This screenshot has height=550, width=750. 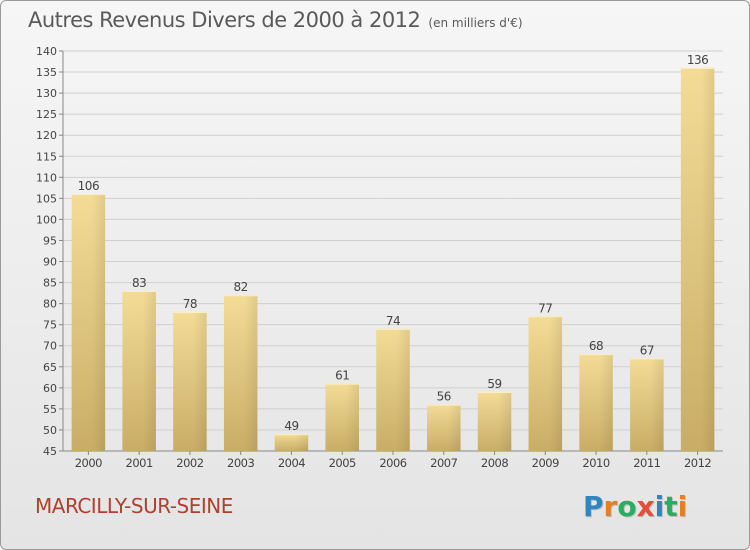 What do you see at coordinates (46, 72) in the screenshot?
I see `y-tick-label: 135` at bounding box center [46, 72].